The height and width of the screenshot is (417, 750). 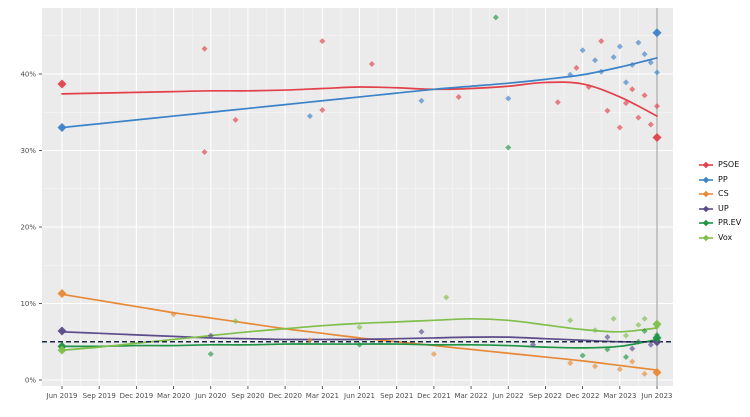 I want to click on legend-item-pr-ev: PR.EV, so click(x=719, y=223).